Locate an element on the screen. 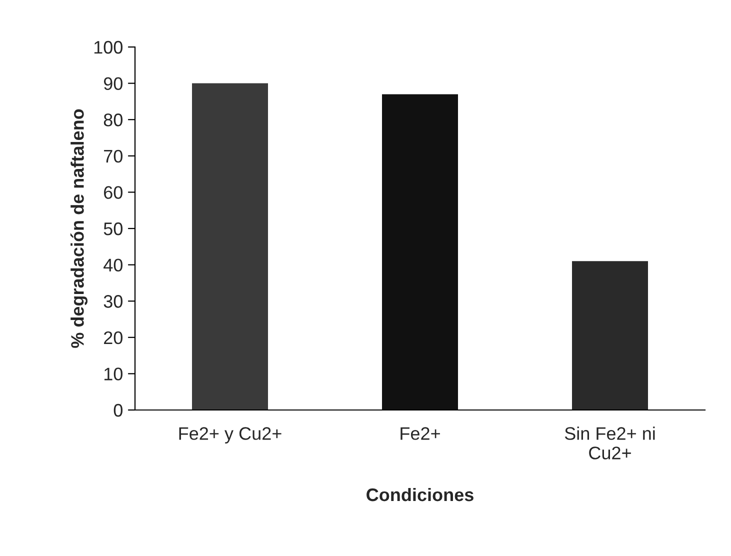 Image resolution: width=731 pixels, height=556 pixels. y-tick-label: 100 is located at coordinates (108, 47).